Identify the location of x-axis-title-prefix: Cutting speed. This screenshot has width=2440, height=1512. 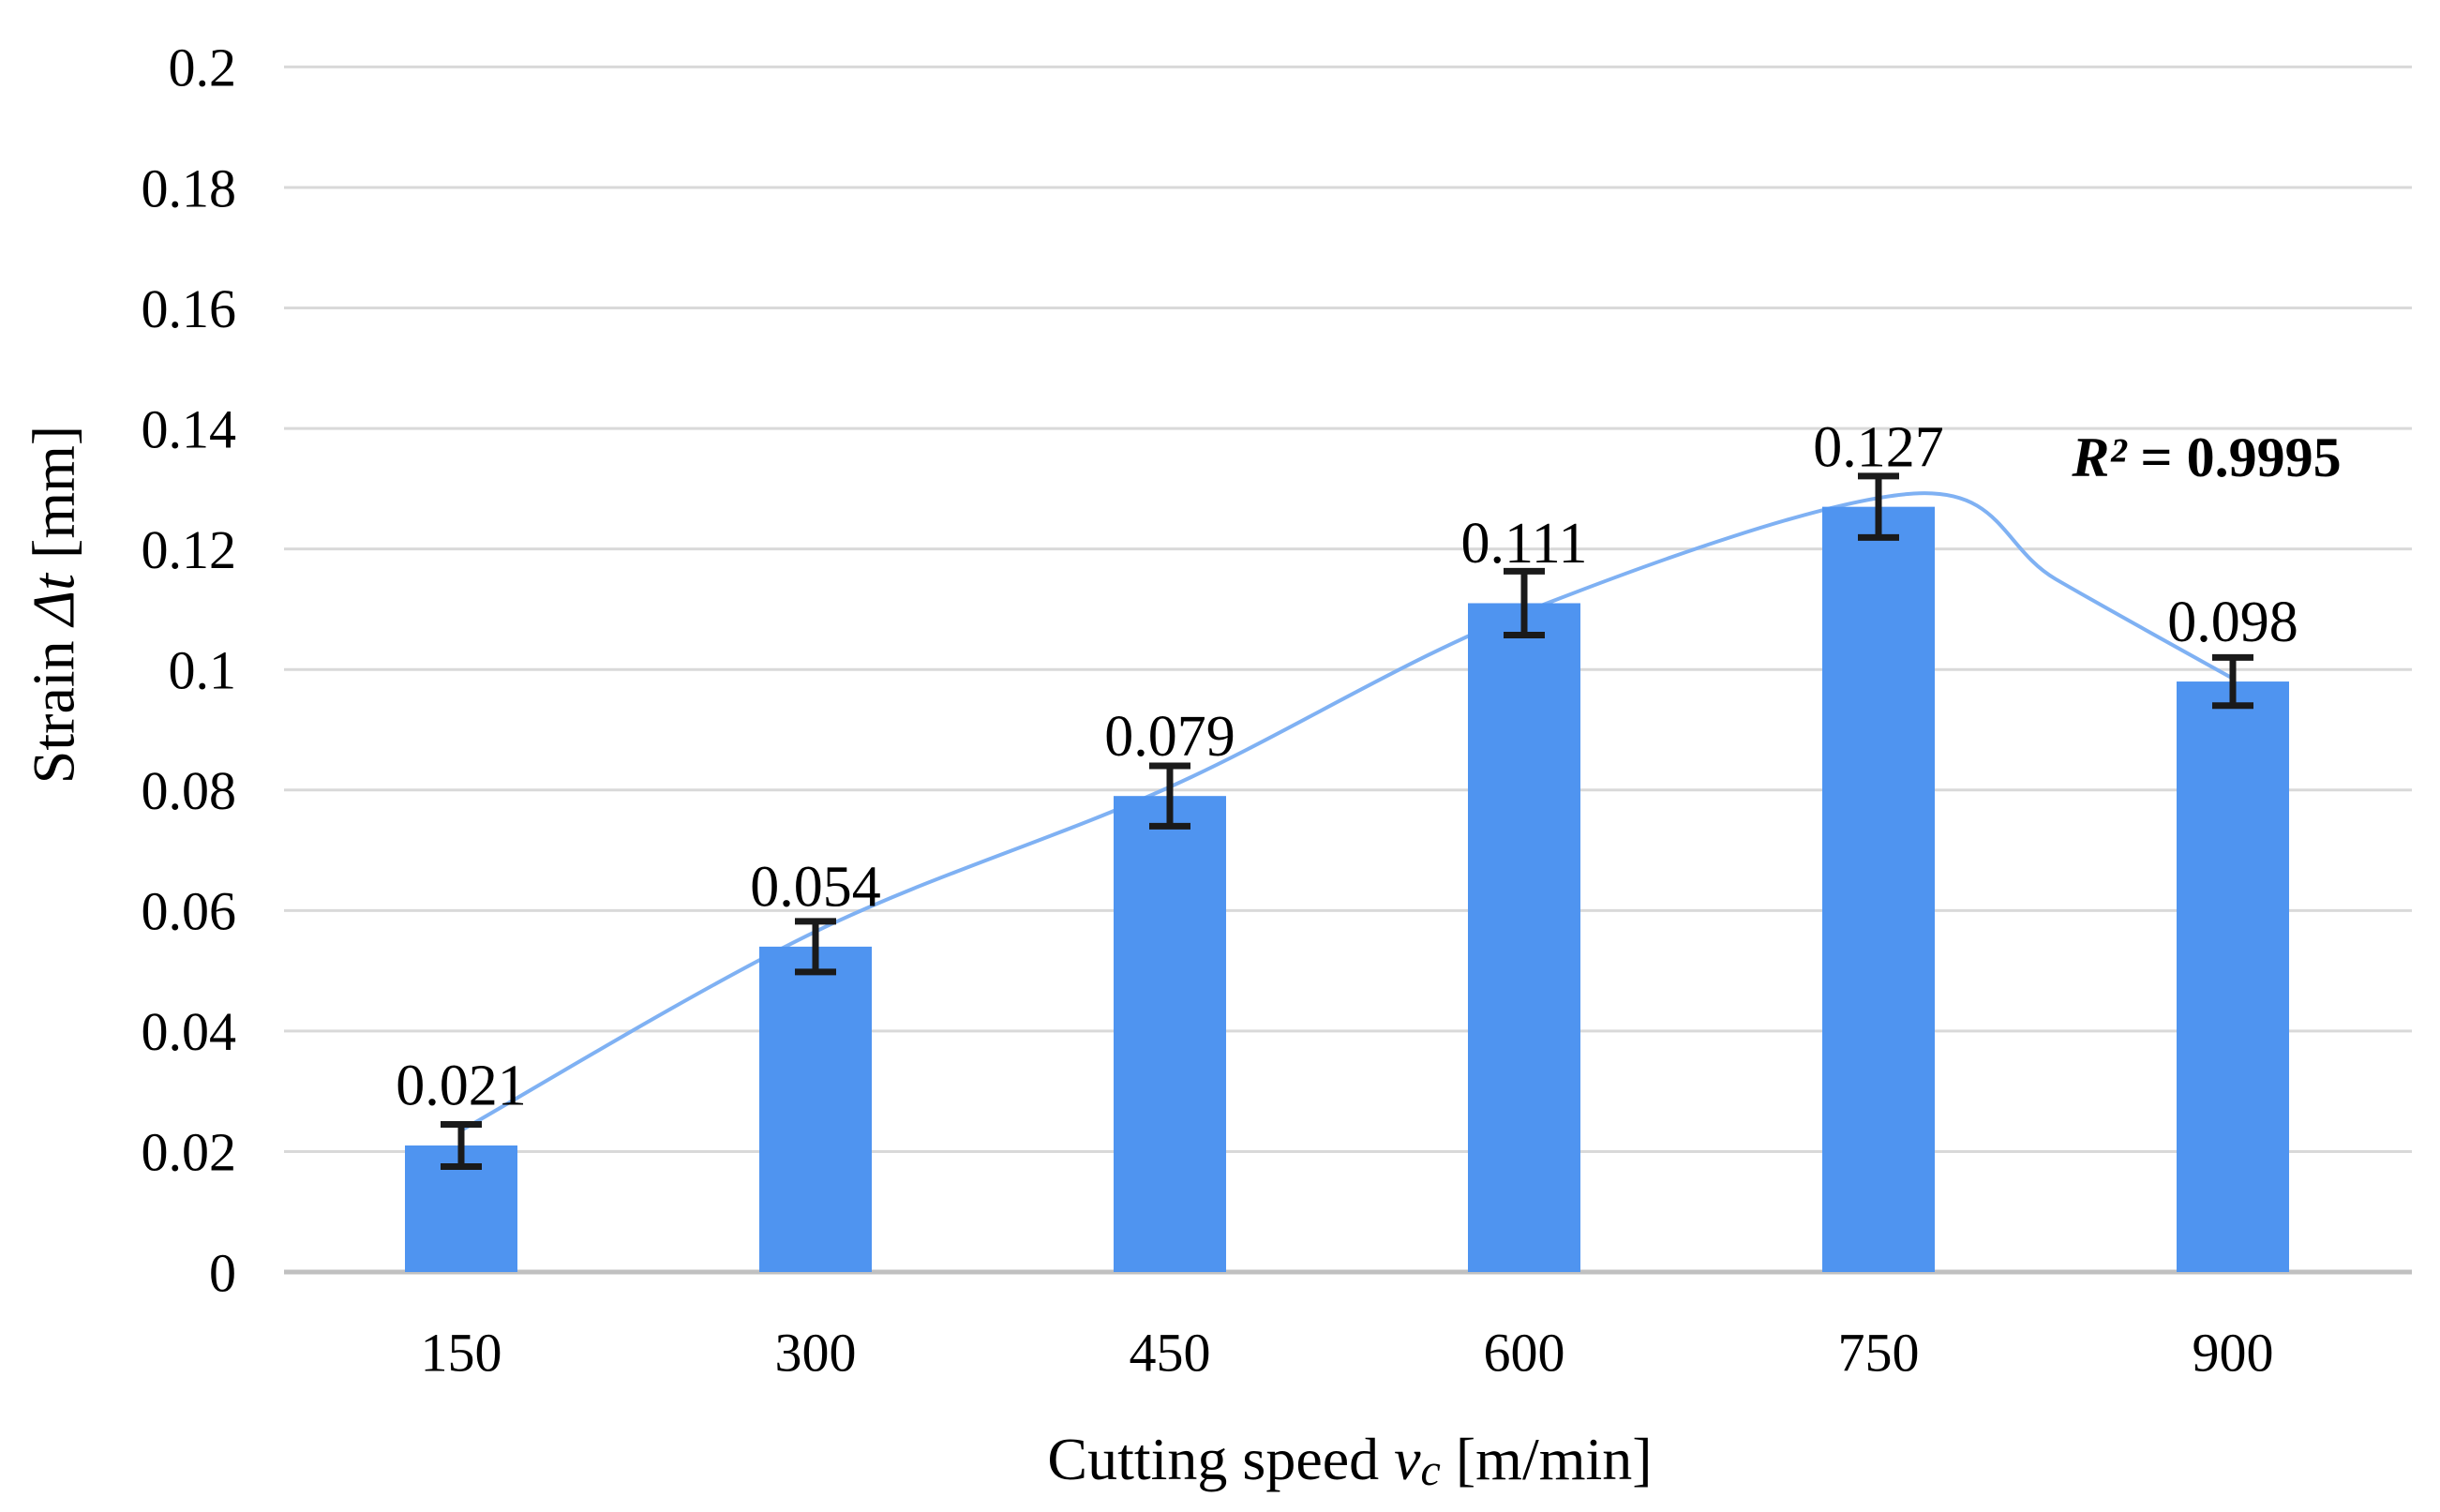
(1220, 1459).